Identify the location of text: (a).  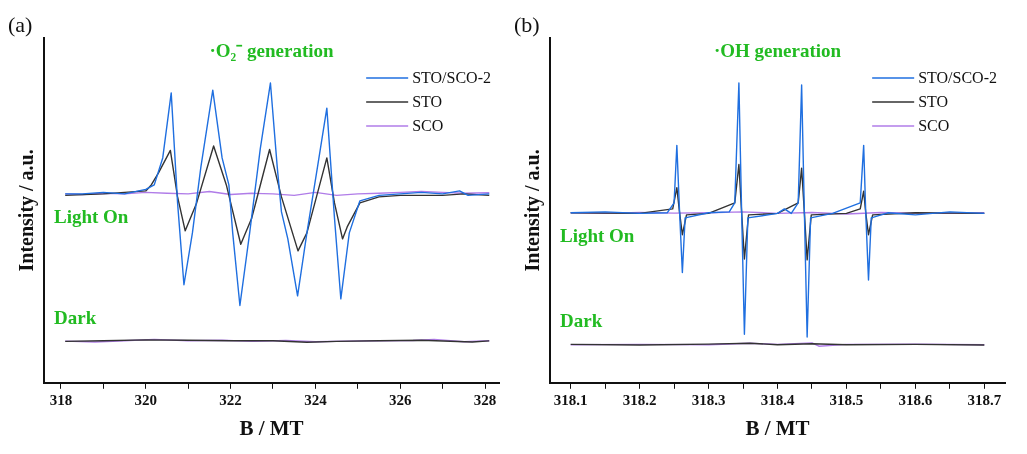
(20, 25).